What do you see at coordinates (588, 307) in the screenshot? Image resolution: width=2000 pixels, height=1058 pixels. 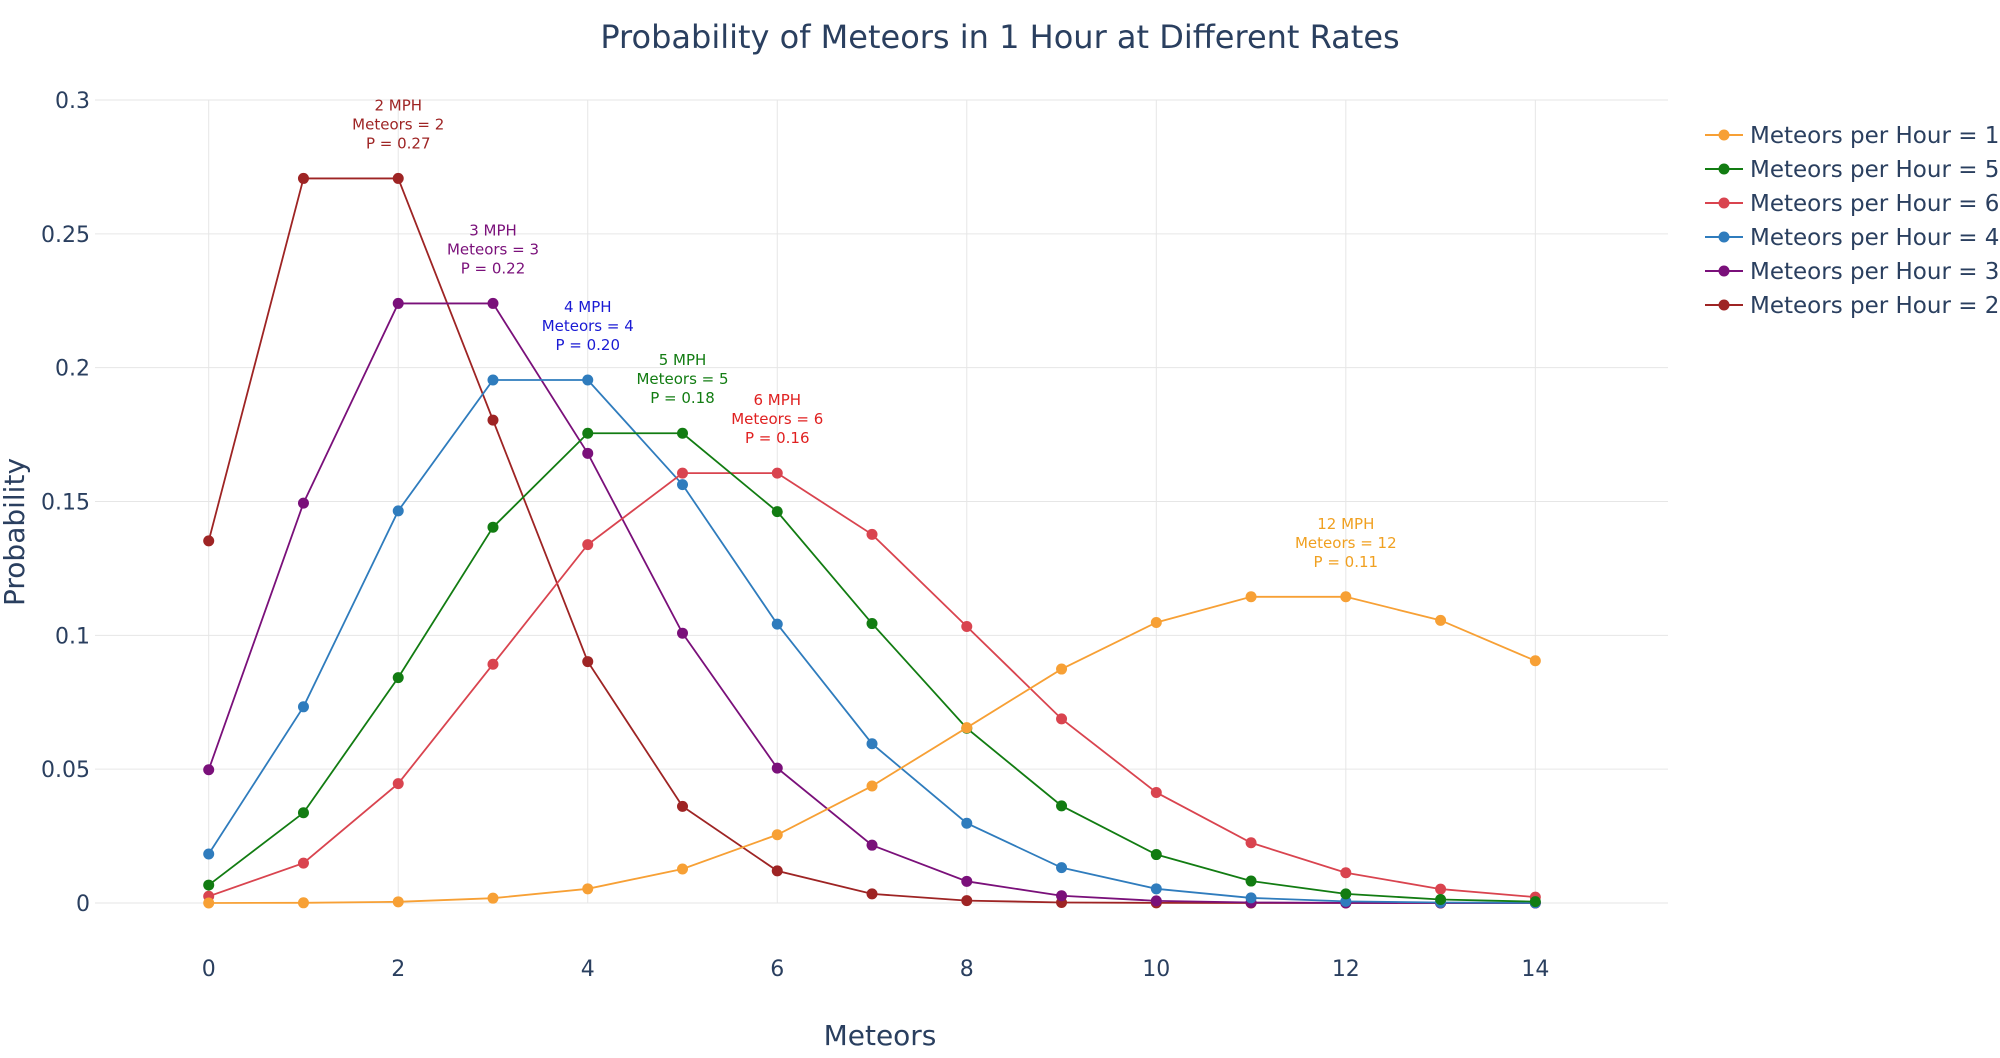 I see `annotation-label: 4 MPH` at bounding box center [588, 307].